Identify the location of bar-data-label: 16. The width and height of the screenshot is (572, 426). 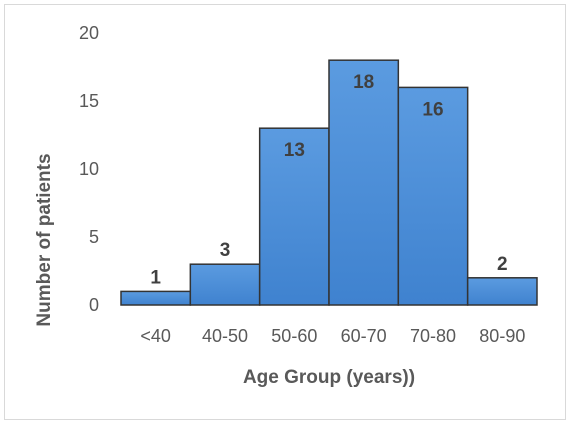
(432, 109).